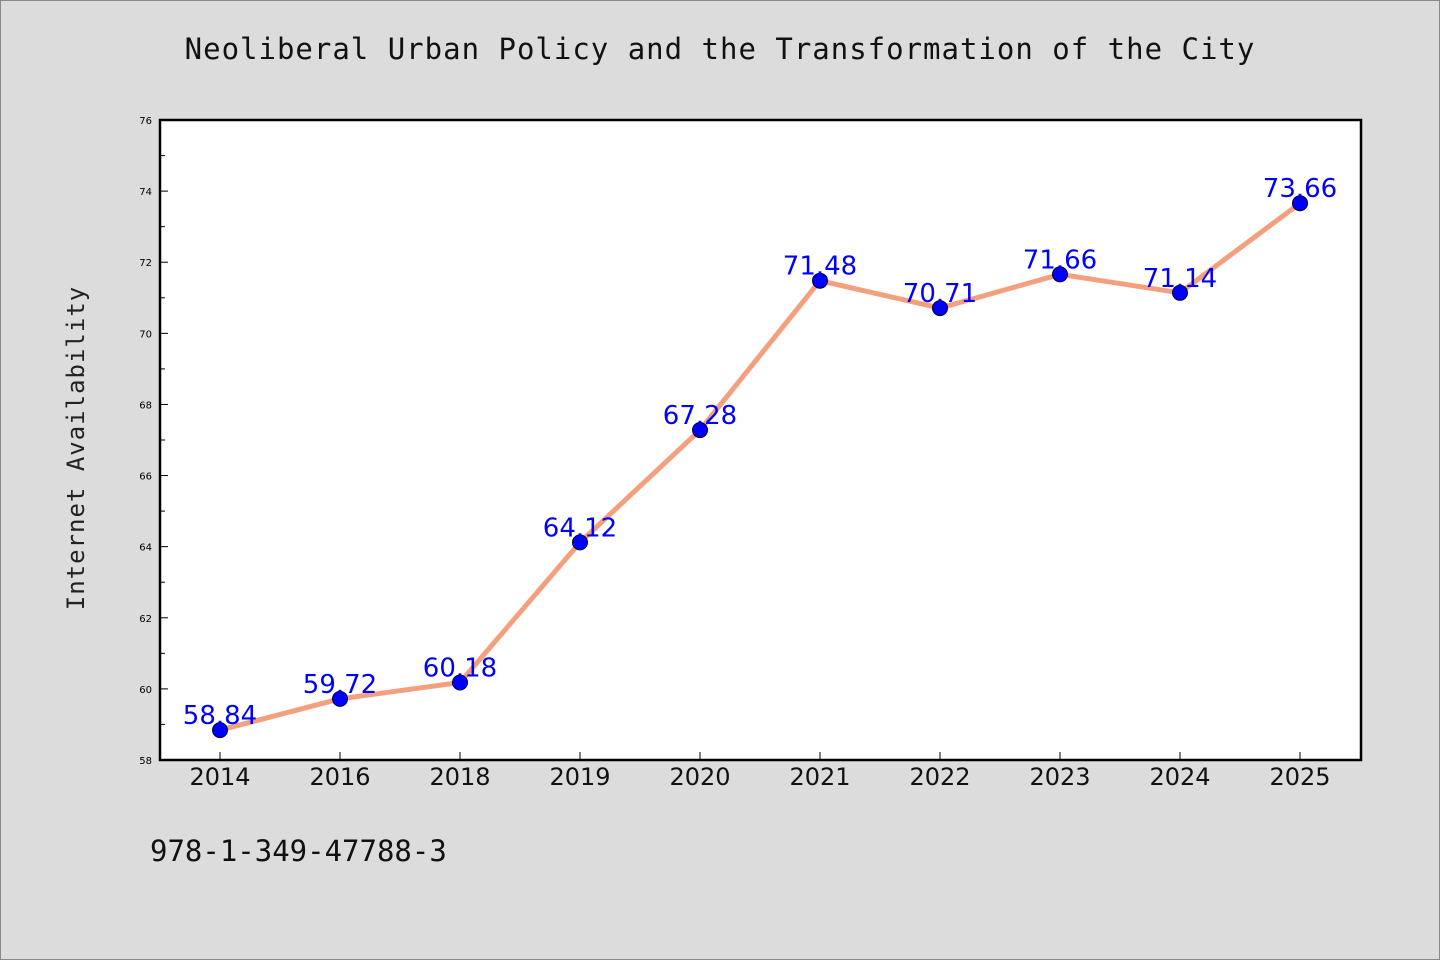  What do you see at coordinates (145, 761) in the screenshot?
I see `y-tick-label: 58` at bounding box center [145, 761].